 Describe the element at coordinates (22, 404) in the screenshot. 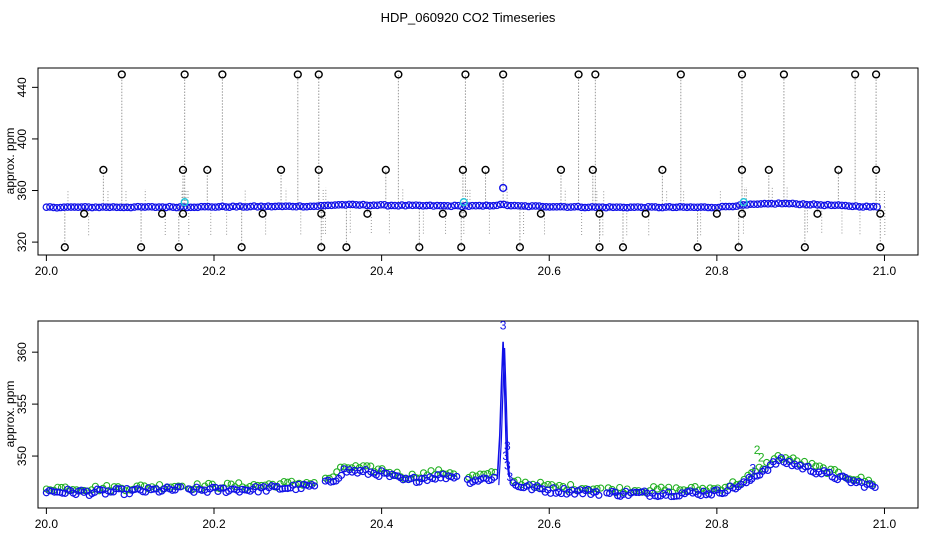

I see `y-tick-label: 355` at that location.